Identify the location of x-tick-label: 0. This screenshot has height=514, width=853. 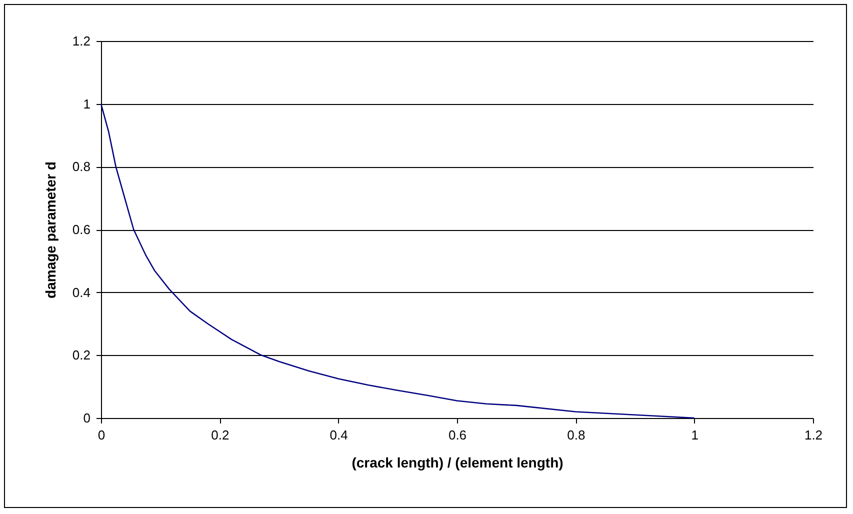
(102, 435).